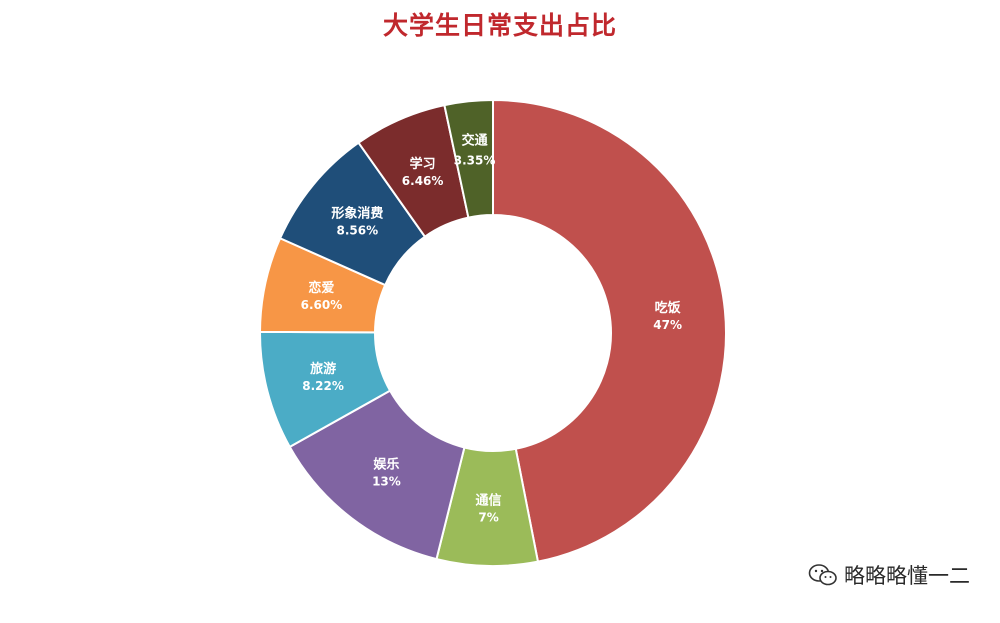  I want to click on slice-value-2: 13%, so click(386, 481).